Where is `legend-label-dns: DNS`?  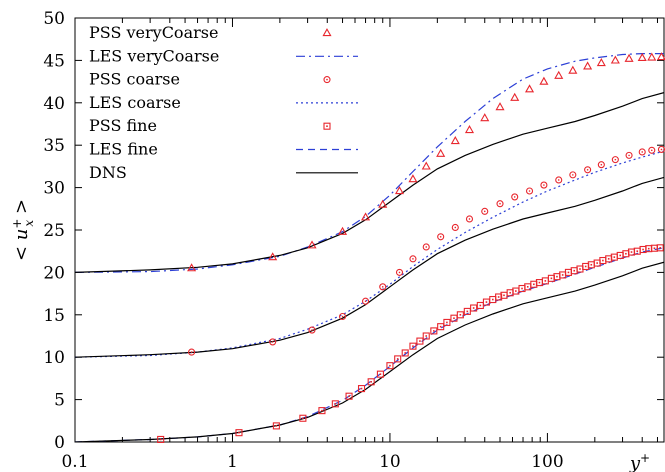 legend-label-dns: DNS is located at coordinates (108, 172).